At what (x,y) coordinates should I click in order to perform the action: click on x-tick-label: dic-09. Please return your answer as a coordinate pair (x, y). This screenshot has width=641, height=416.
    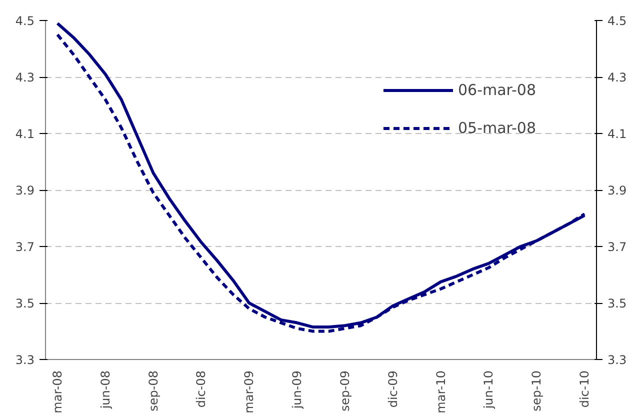
    Looking at the image, I should click on (393, 389).